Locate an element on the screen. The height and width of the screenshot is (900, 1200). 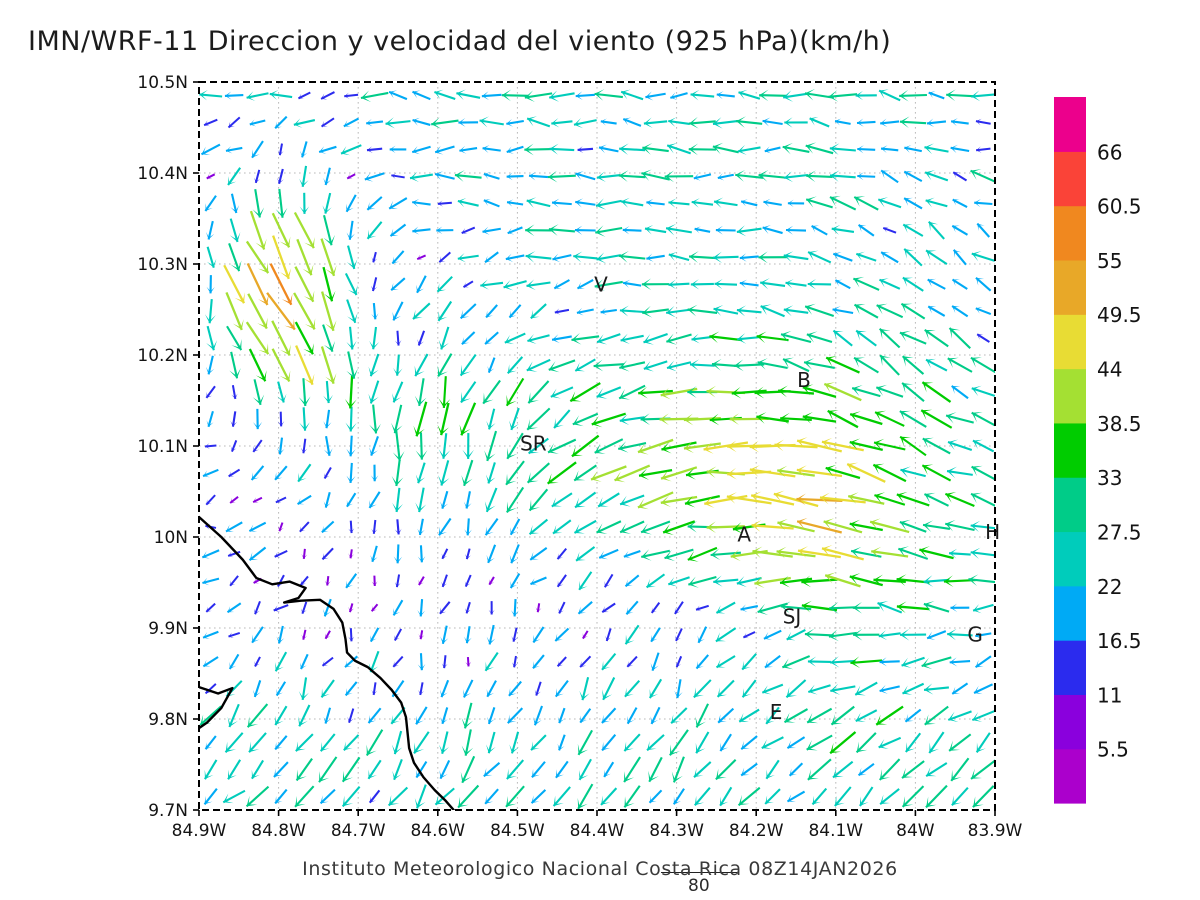
colorbar-tick-label: 11 is located at coordinates (1109, 695).